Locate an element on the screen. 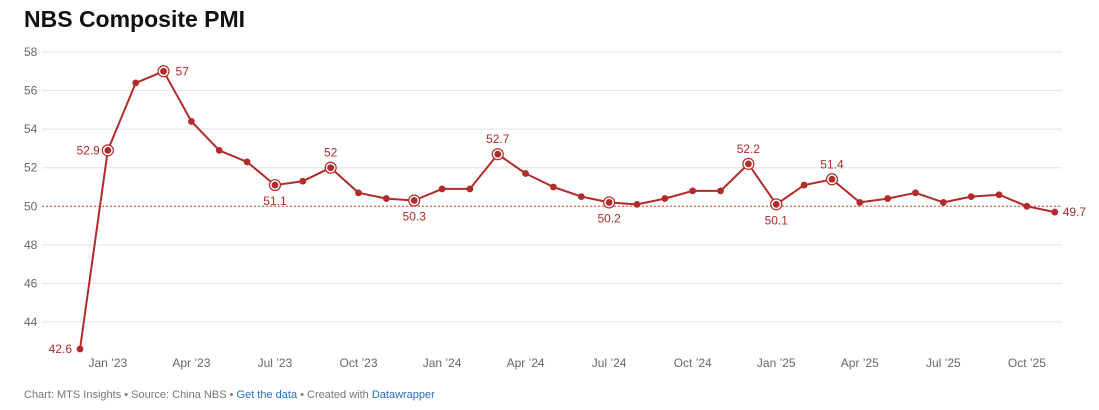 This screenshot has height=410, width=1099. data-label: 52 is located at coordinates (331, 153).